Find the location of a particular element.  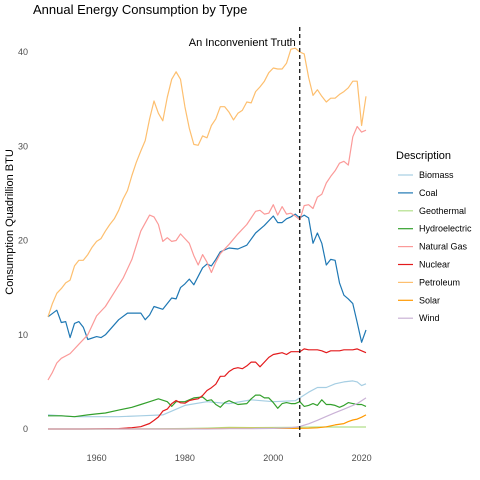

legend-item: Geothermal is located at coordinates (432, 211).